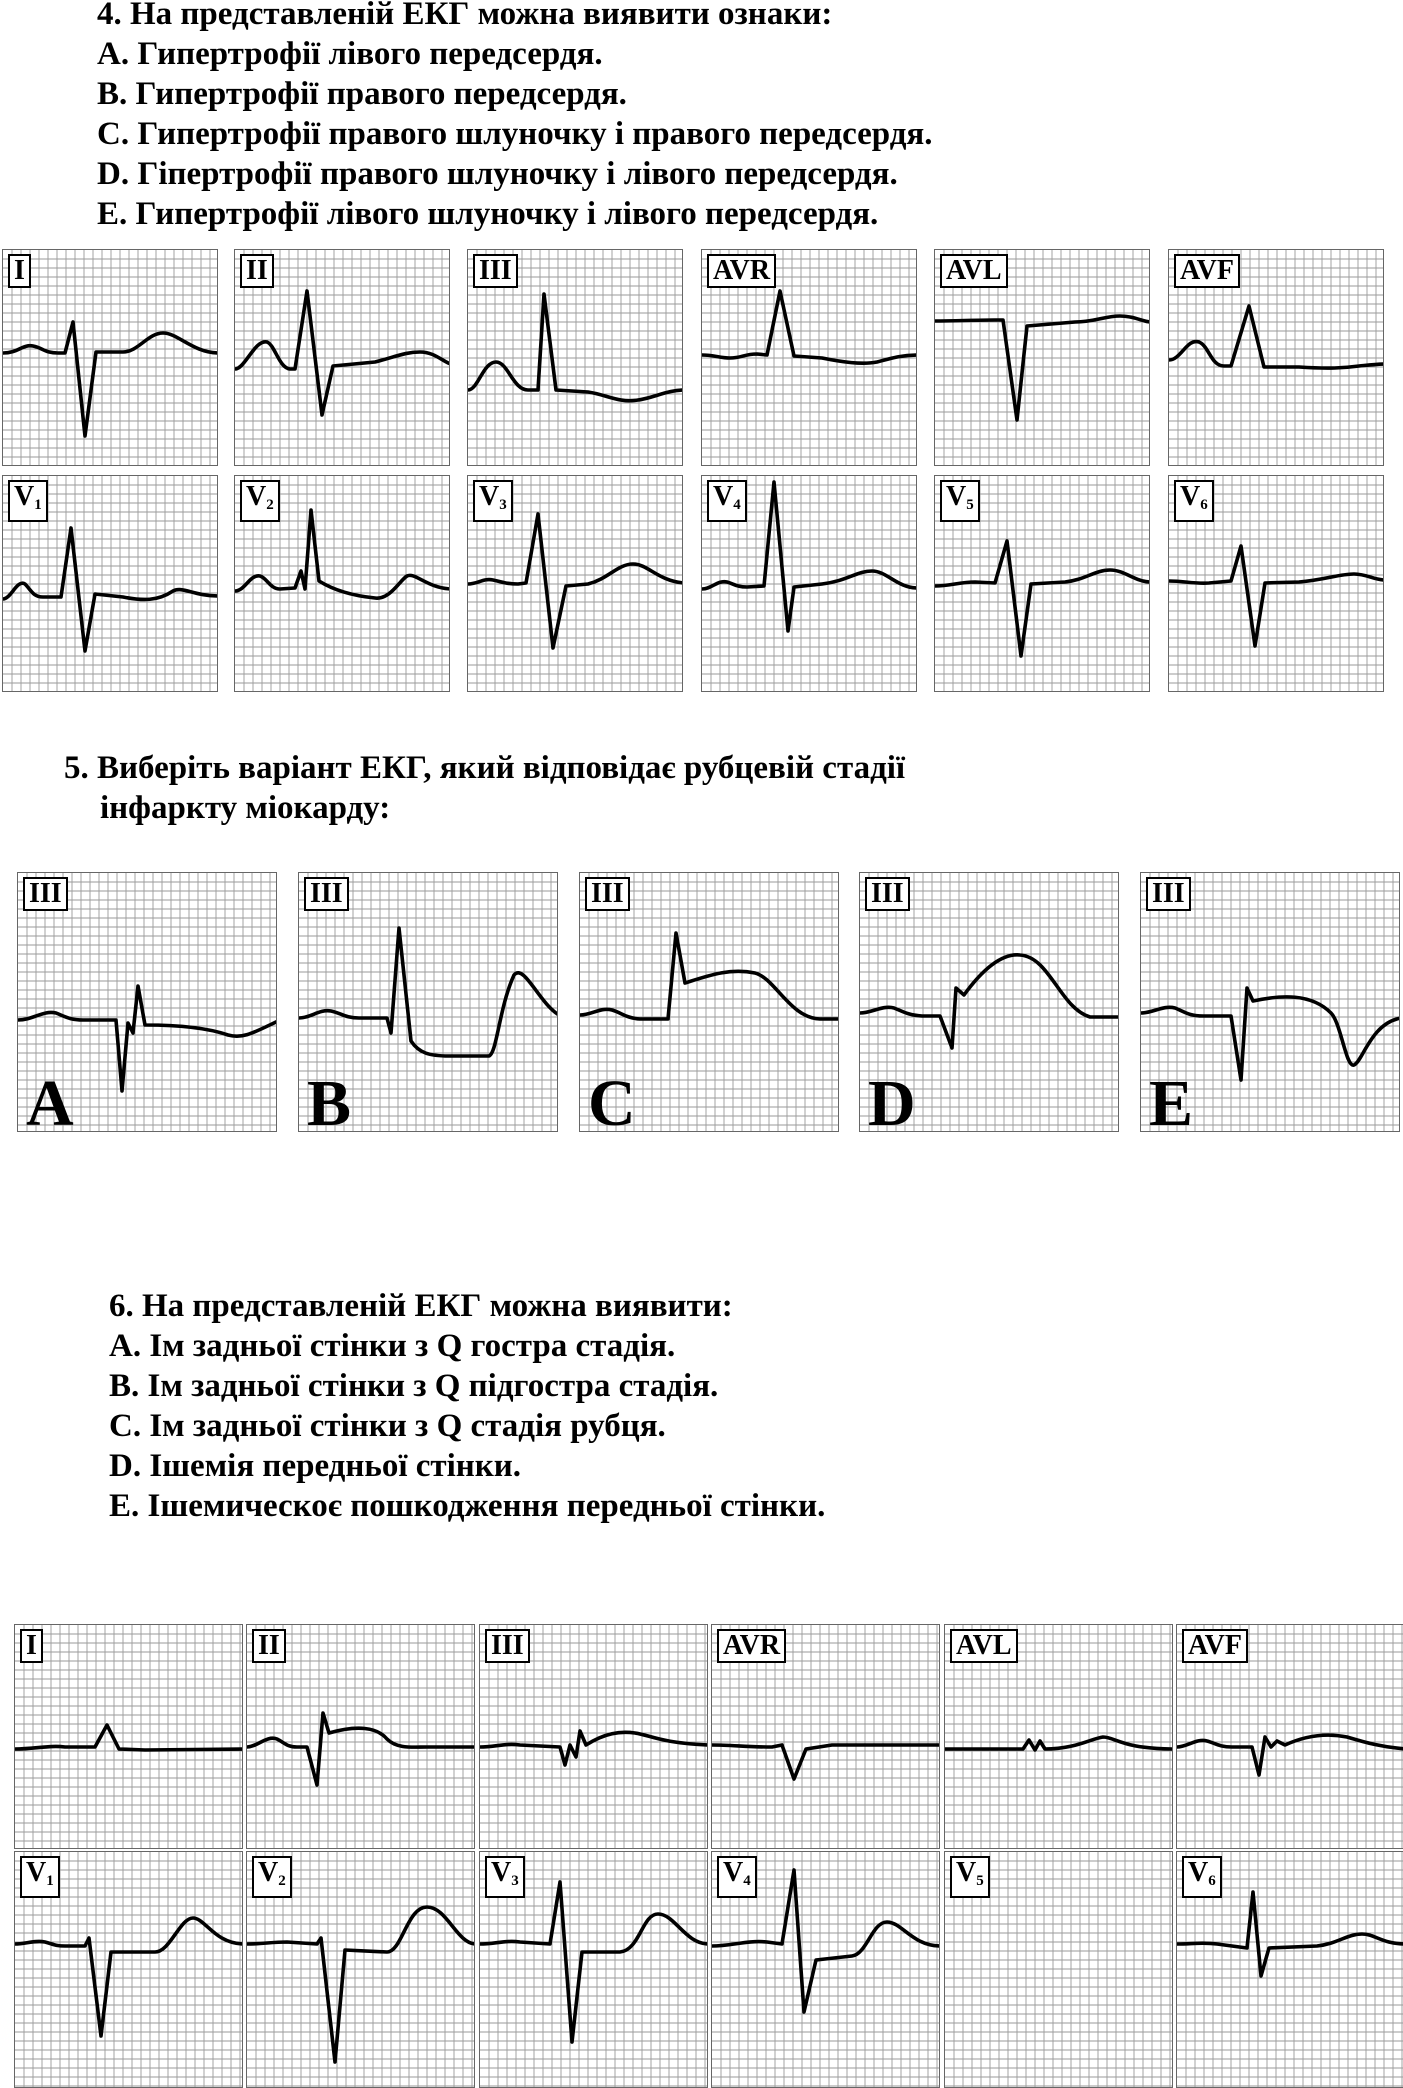  Describe the element at coordinates (960, 501) in the screenshot. I see `lead-label: V5` at that location.